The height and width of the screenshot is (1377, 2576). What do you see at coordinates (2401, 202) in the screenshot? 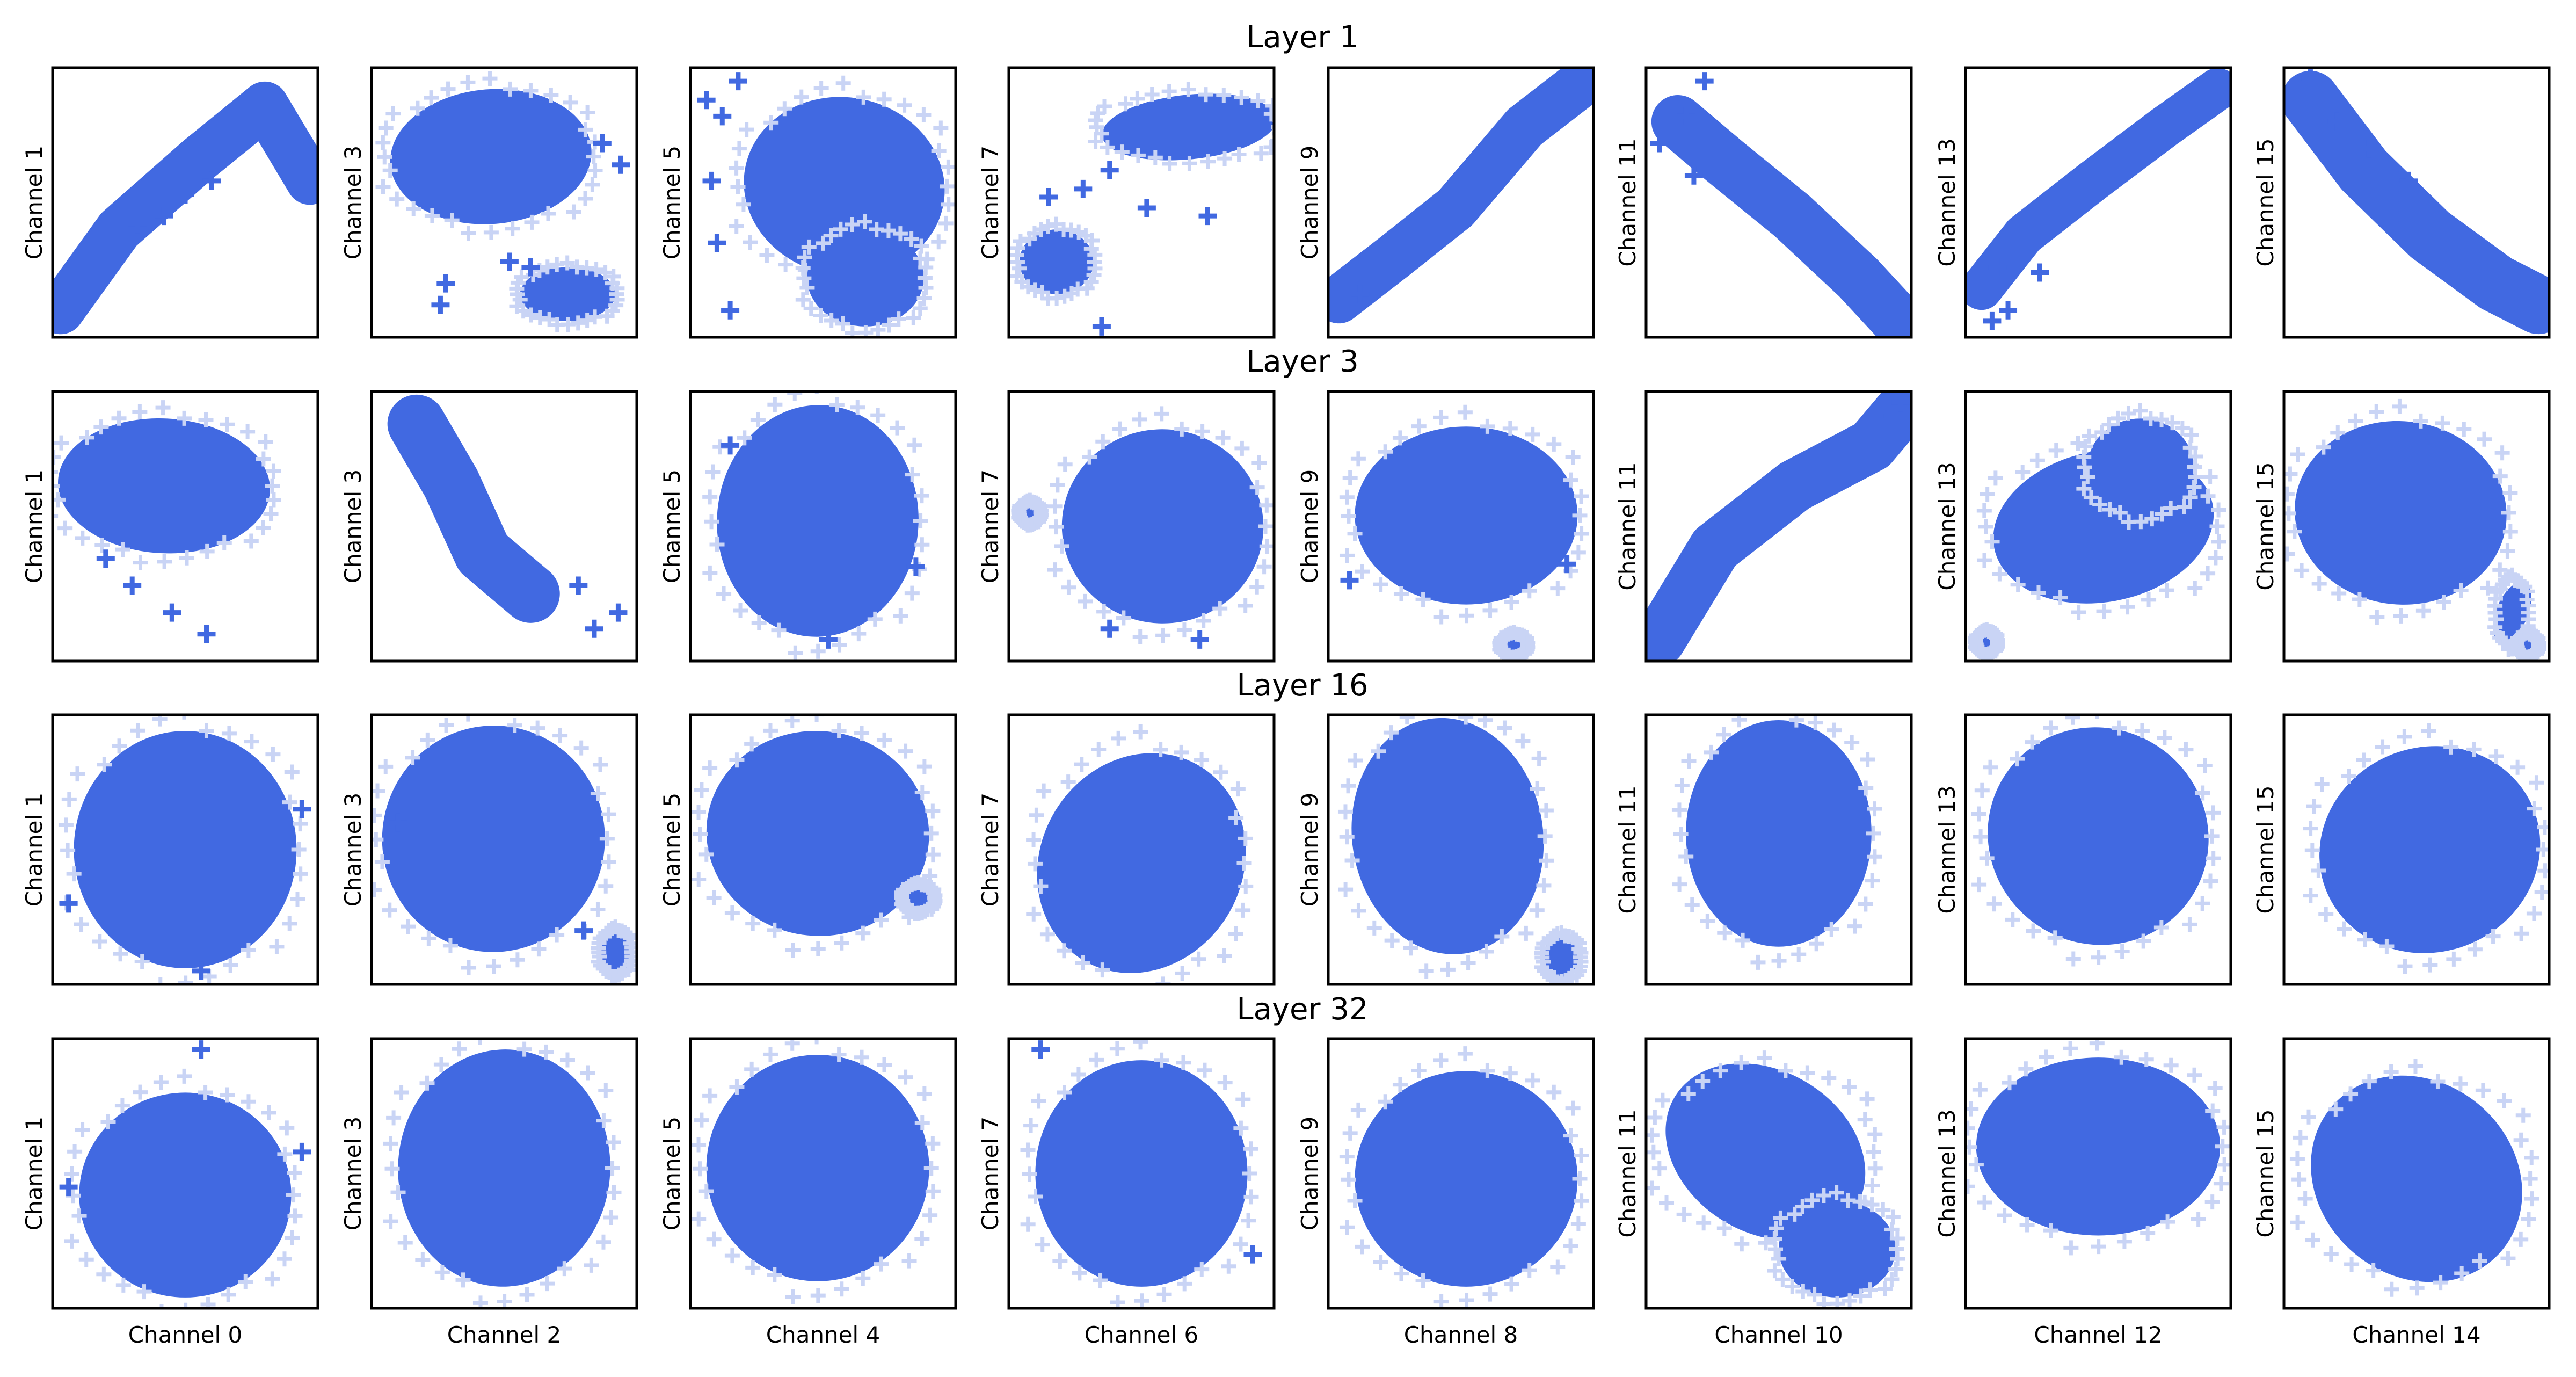
I see `panel: Channel 15` at bounding box center [2401, 202].